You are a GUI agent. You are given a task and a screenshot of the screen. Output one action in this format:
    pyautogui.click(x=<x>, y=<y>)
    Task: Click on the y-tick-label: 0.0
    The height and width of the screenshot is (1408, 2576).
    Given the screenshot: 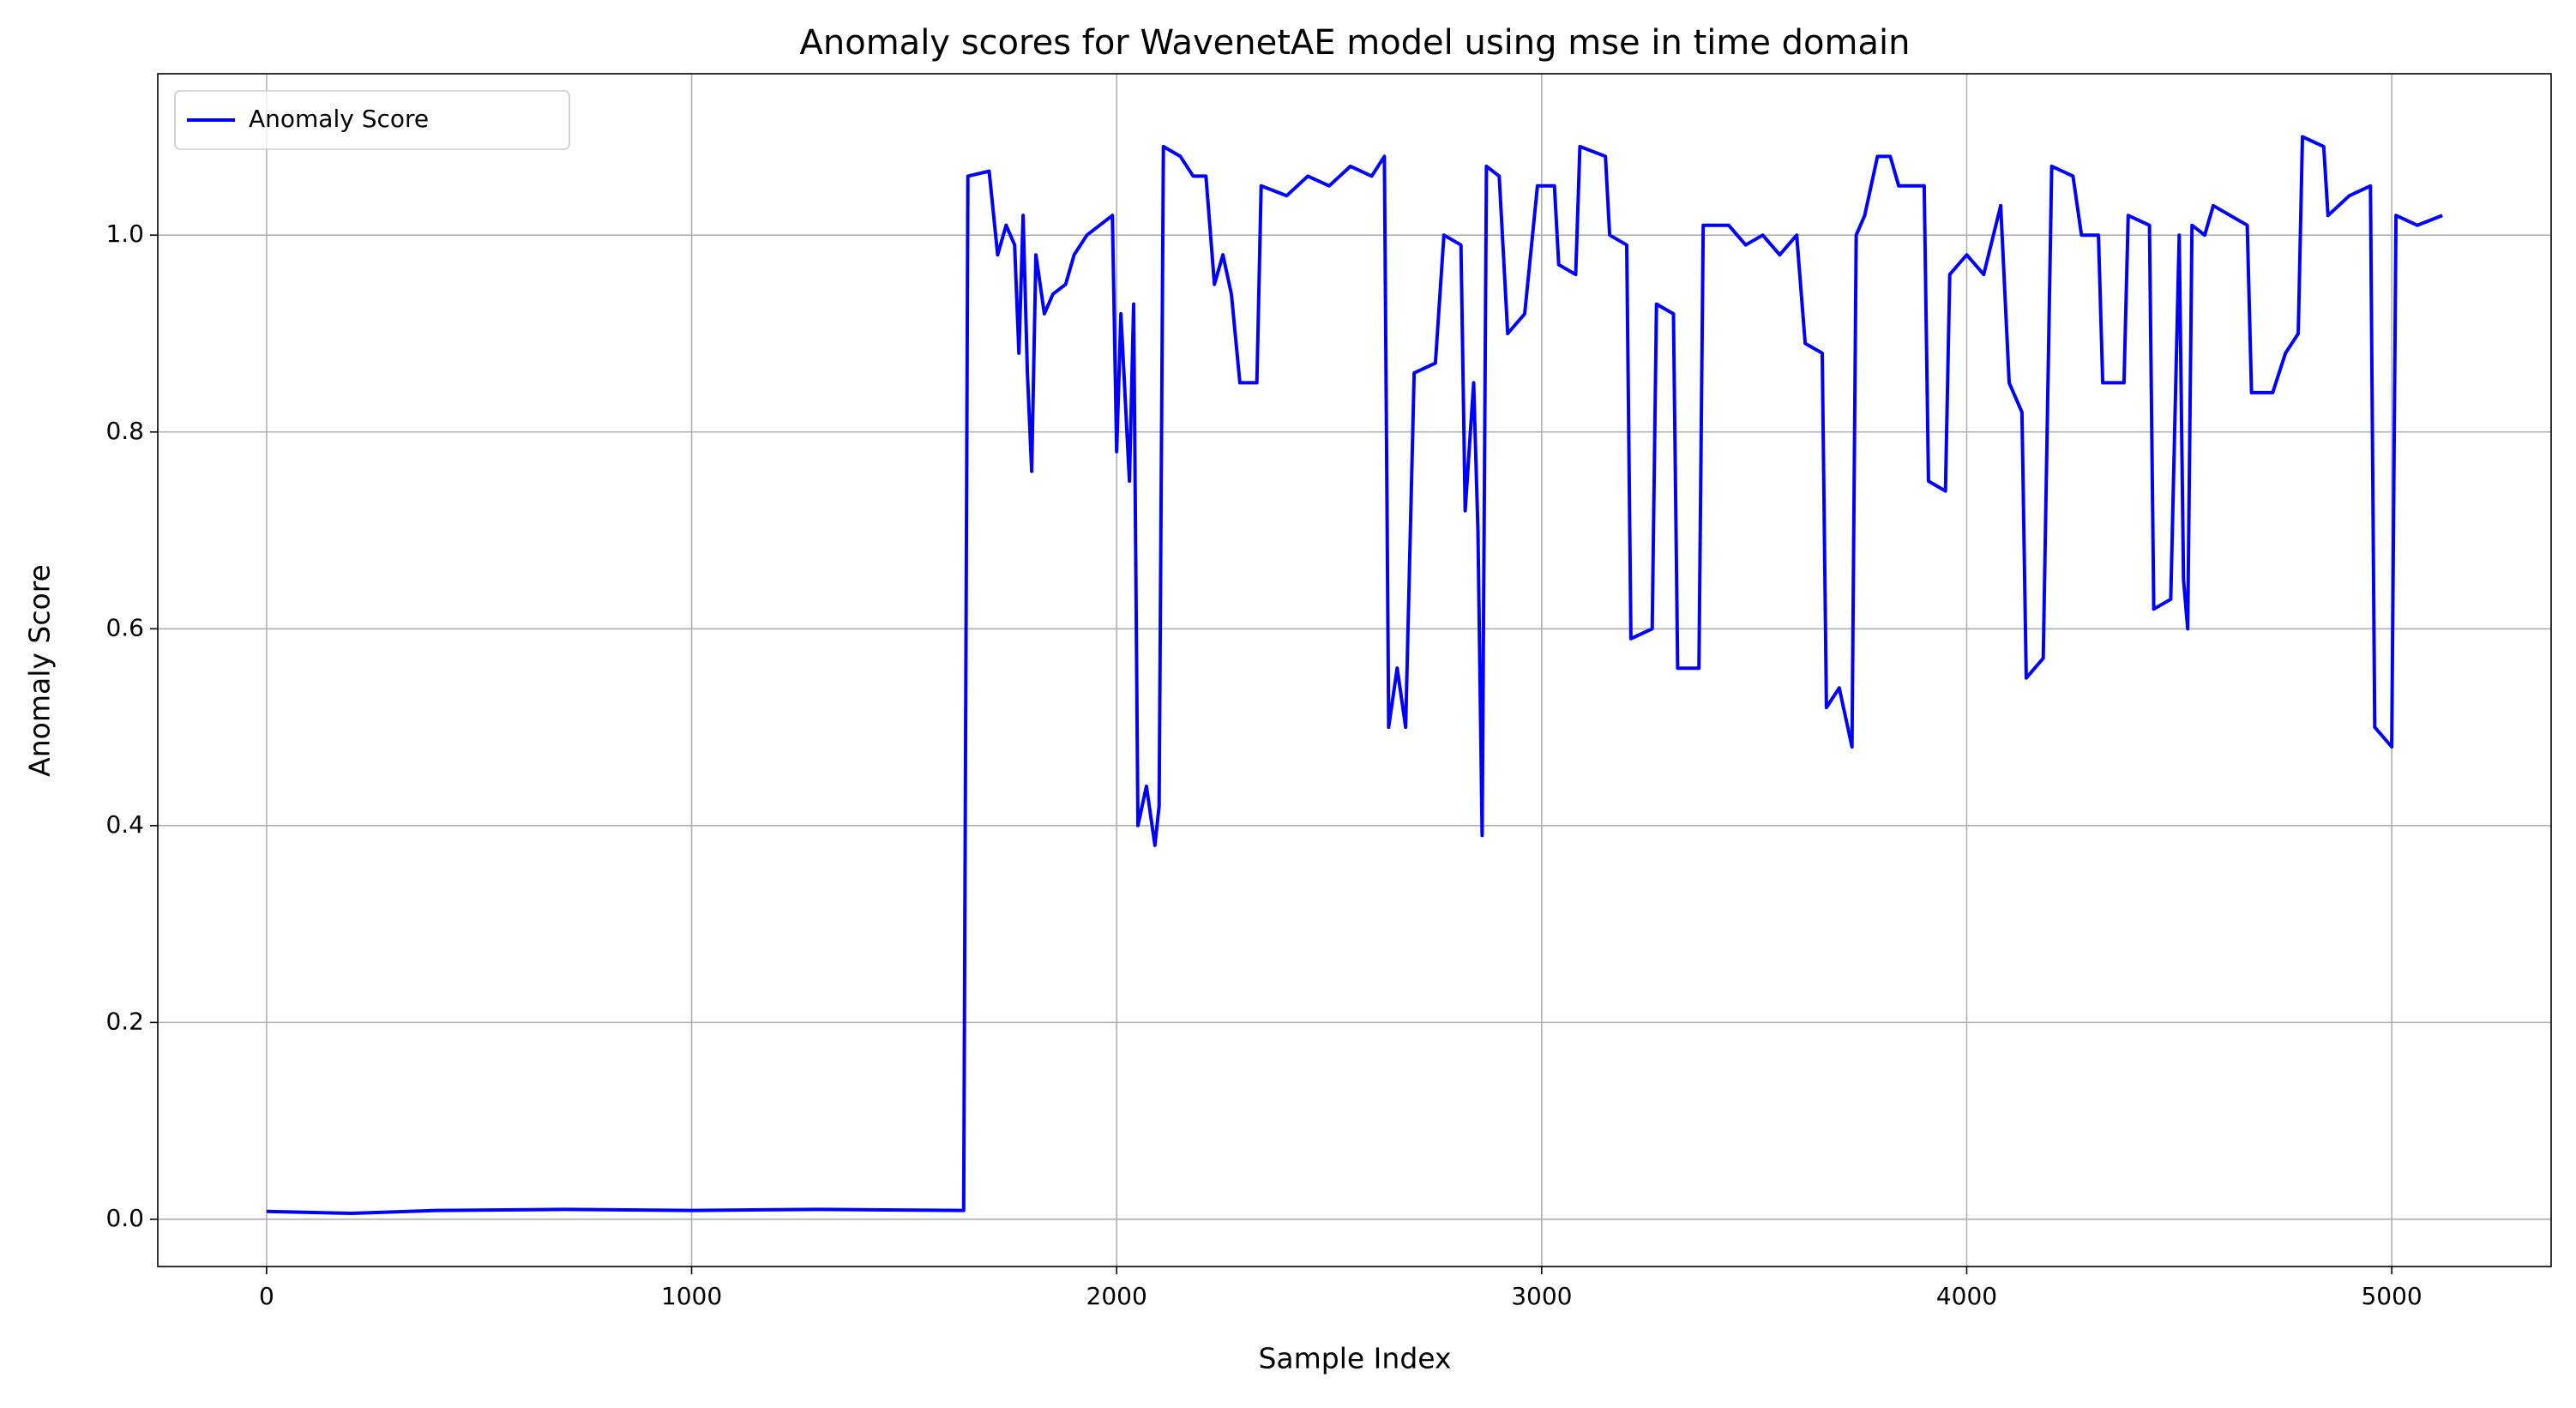 What is the action you would take?
    pyautogui.click(x=124, y=1218)
    